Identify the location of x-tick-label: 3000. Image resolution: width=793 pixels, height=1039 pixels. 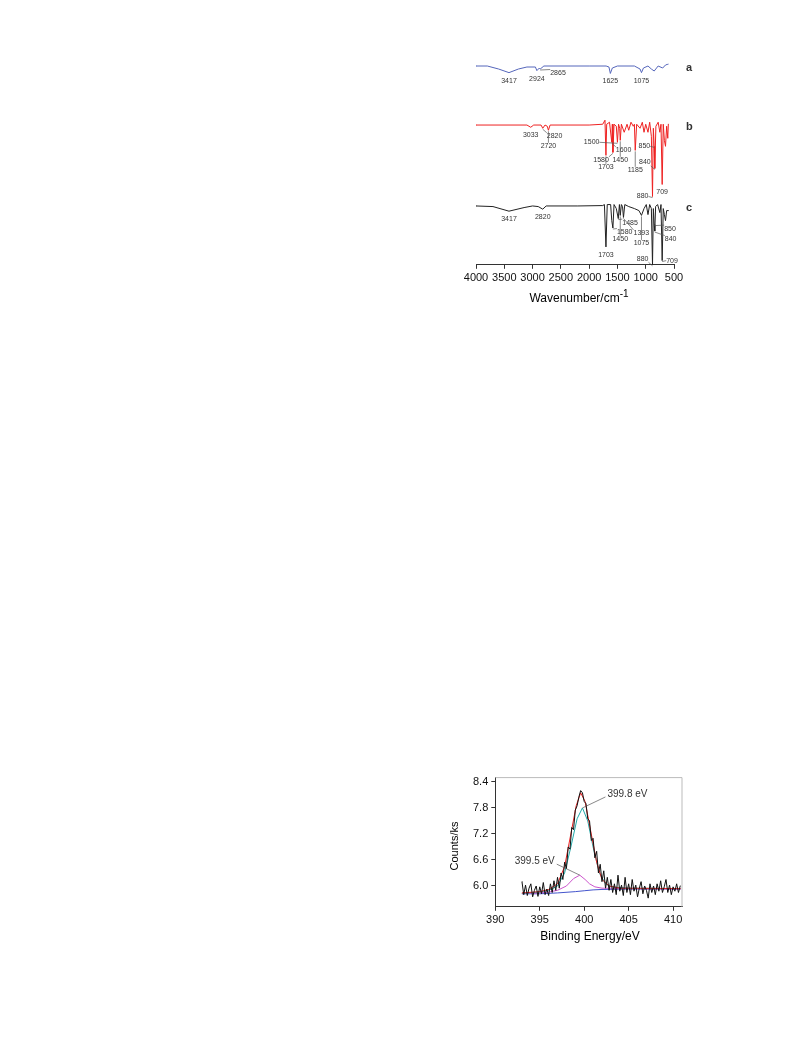
(532, 277).